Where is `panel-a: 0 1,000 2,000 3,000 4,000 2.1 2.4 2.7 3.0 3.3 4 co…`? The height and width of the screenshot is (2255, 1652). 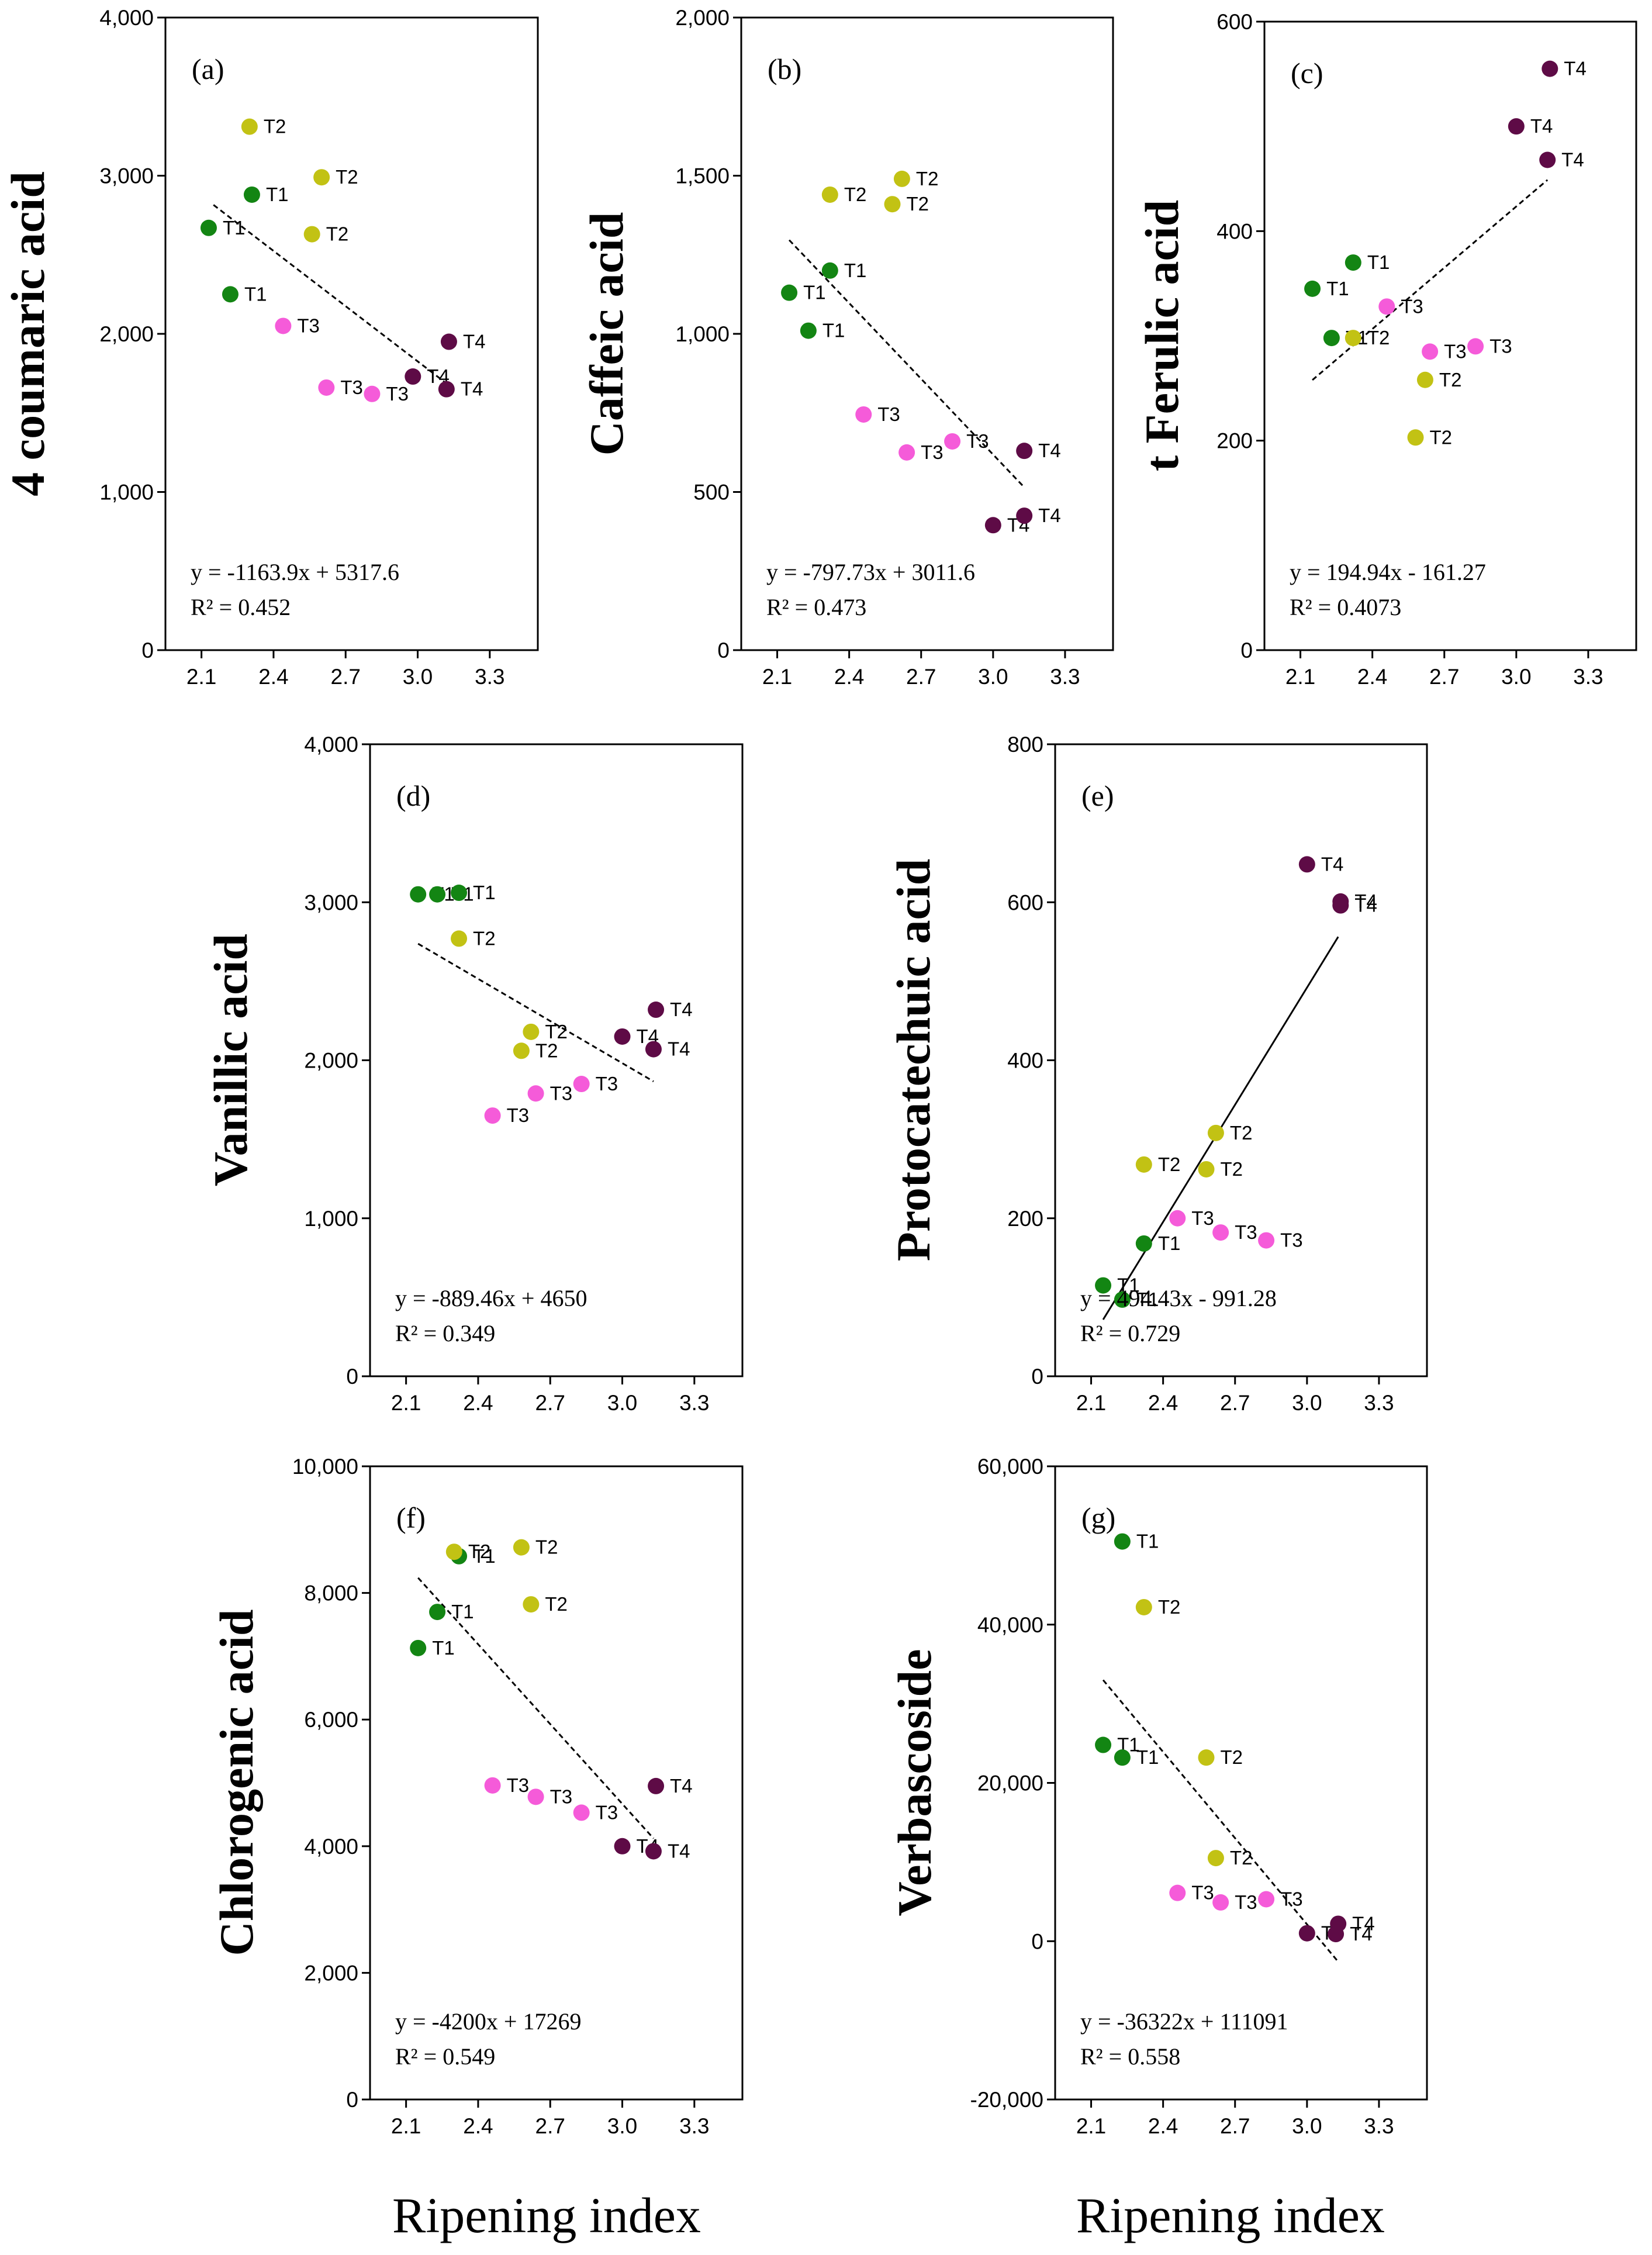
panel-a: 0 1,000 2,000 3,000 4,000 2.1 2.4 2.7 3.0 3.3 4 co… is located at coordinates (270, 347).